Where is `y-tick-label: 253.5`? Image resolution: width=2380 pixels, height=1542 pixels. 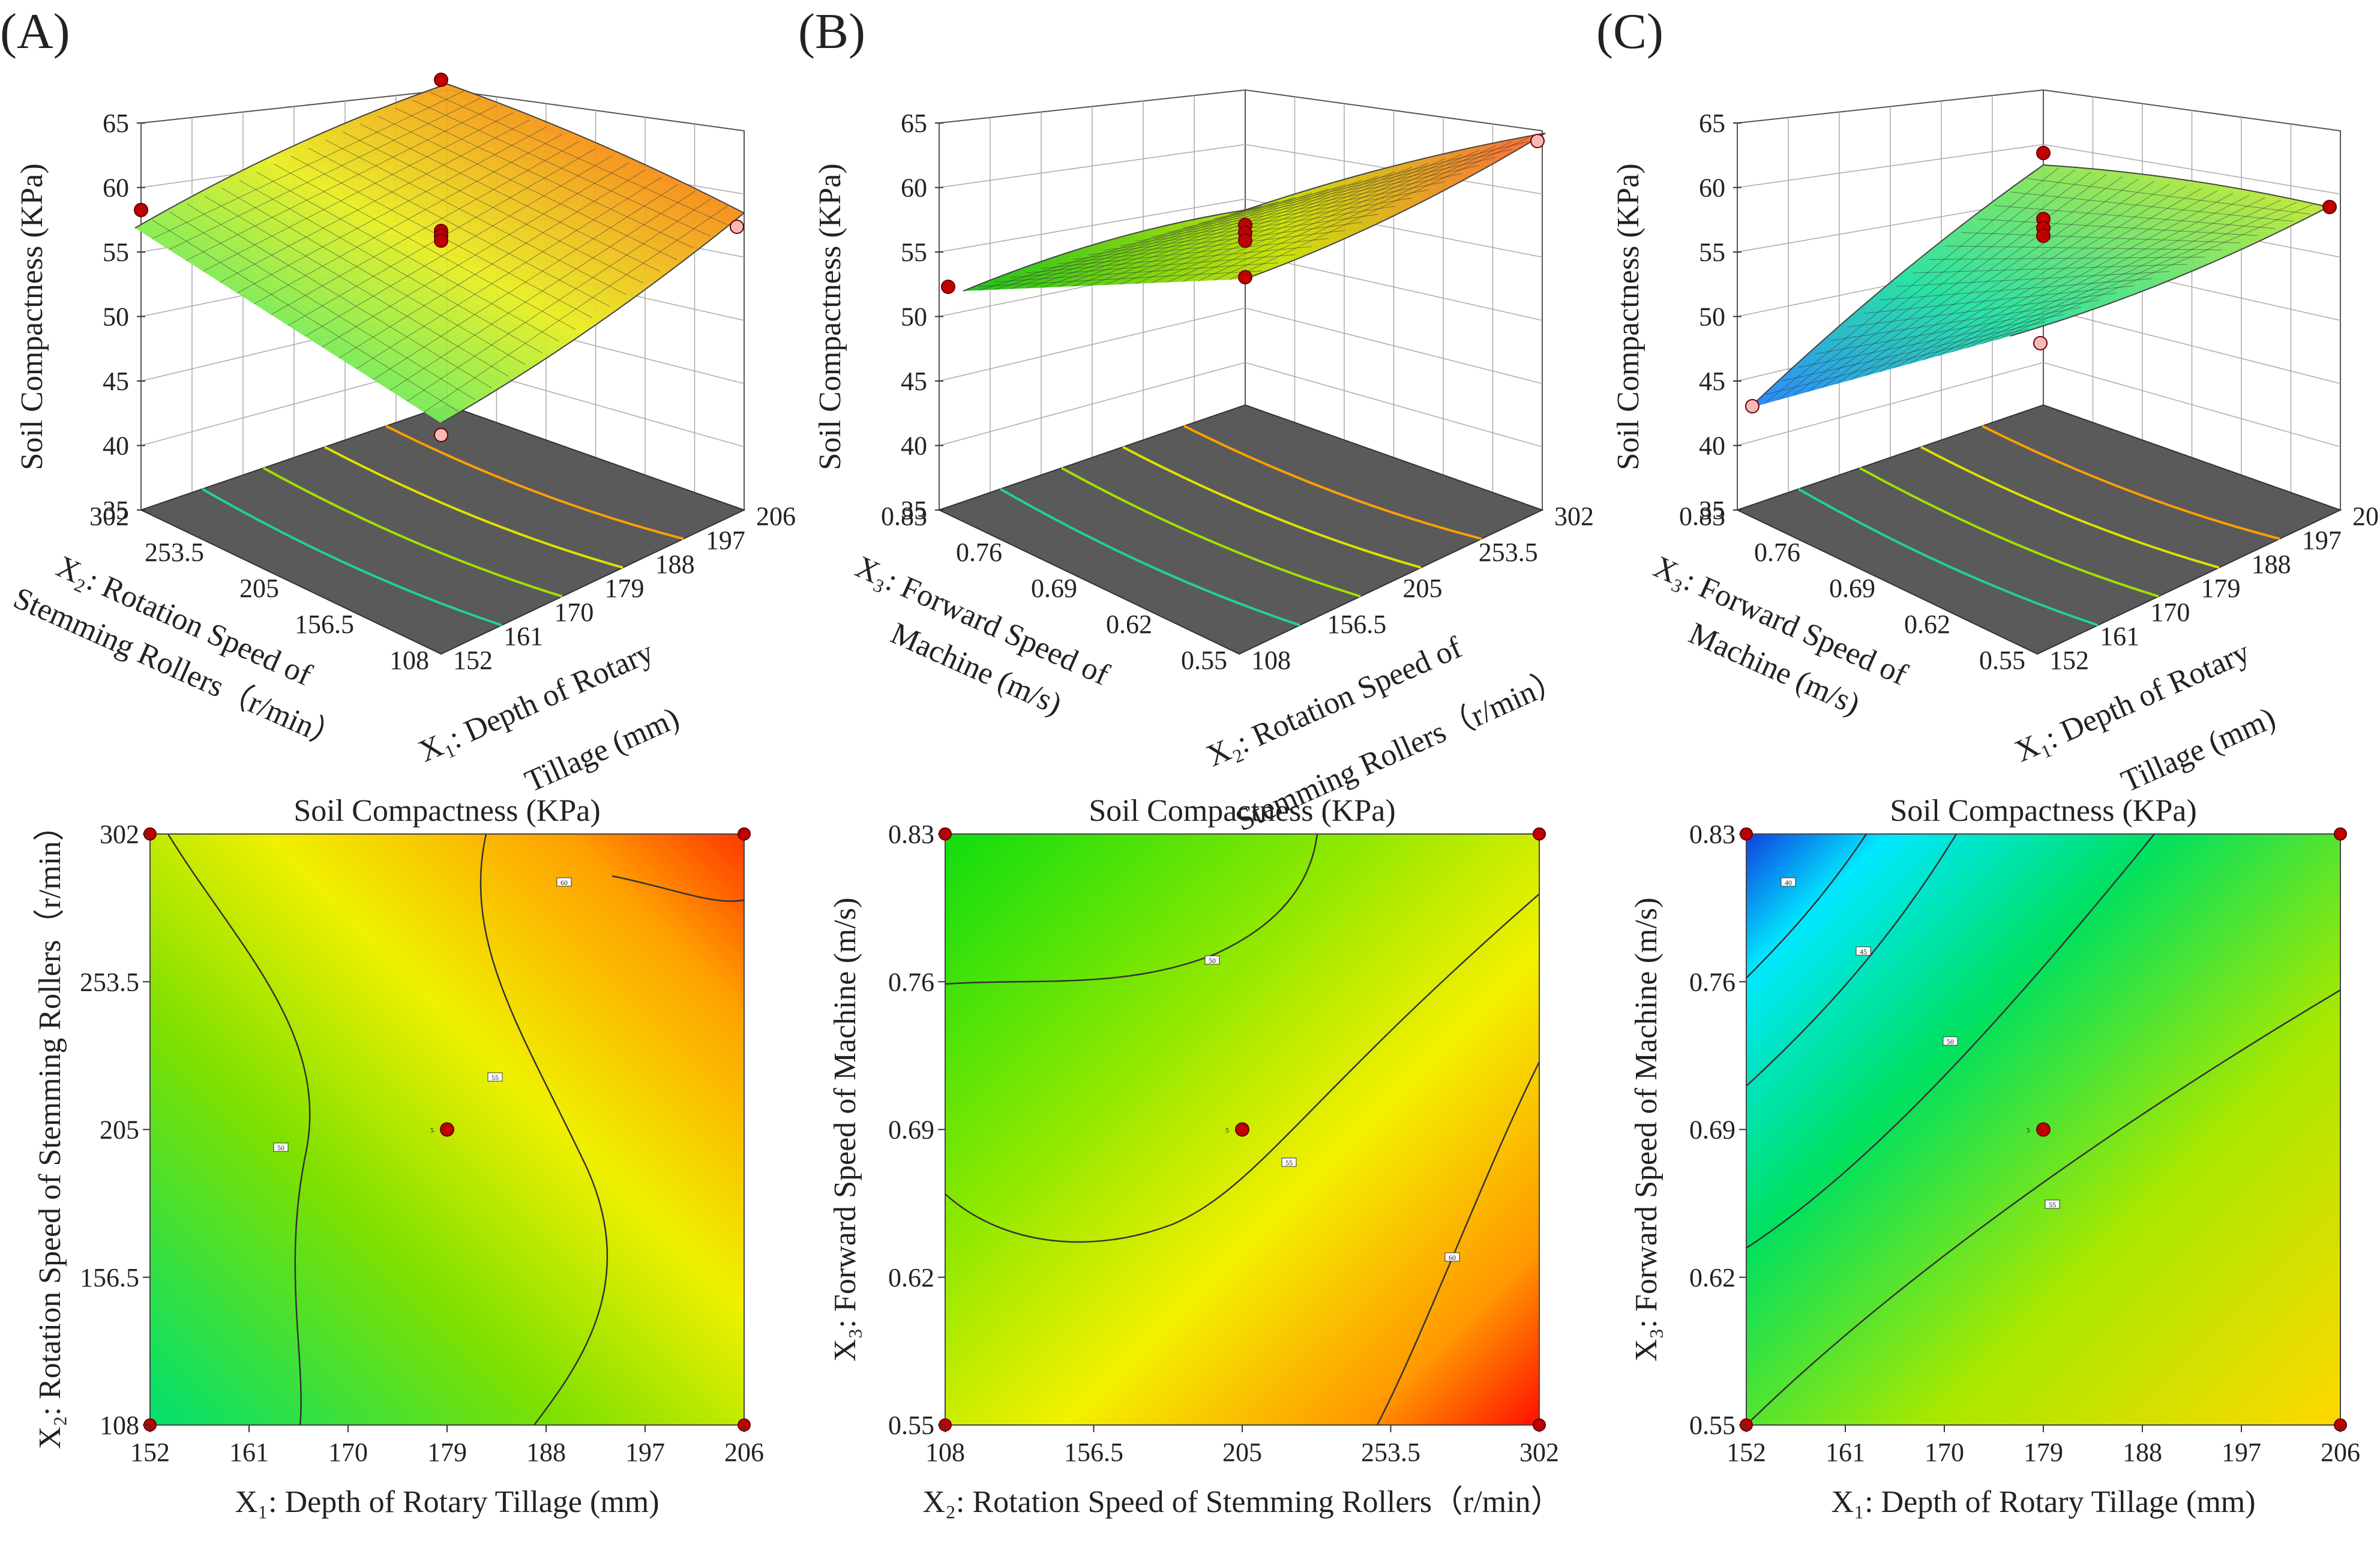 y-tick-label: 253.5 is located at coordinates (174, 552).